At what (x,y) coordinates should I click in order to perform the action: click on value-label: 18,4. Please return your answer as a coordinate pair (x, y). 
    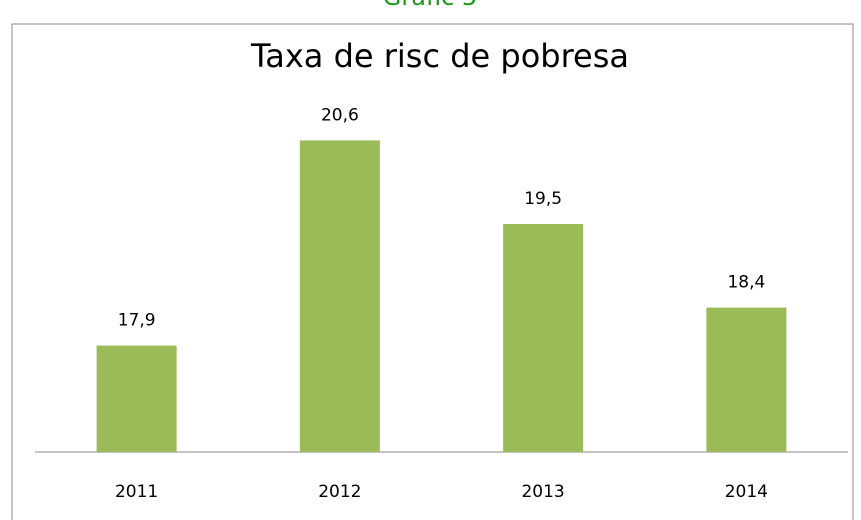
    Looking at the image, I should click on (746, 283).